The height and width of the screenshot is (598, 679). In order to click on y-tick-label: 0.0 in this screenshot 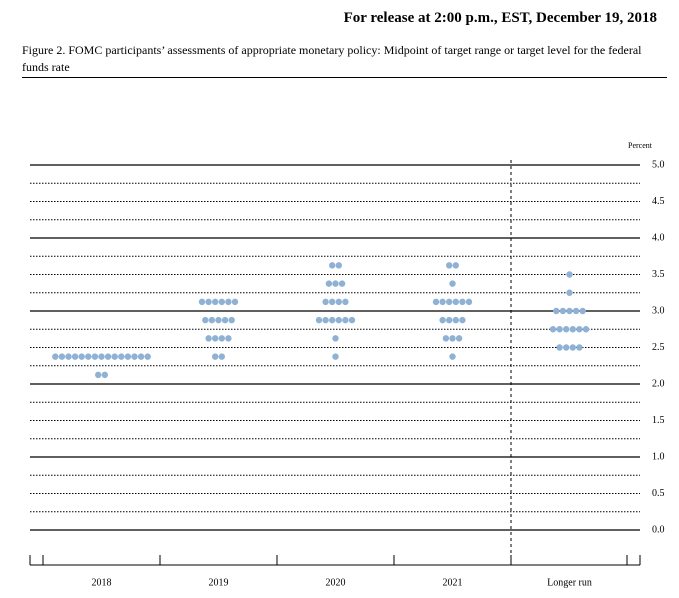, I will do `click(658, 529)`.